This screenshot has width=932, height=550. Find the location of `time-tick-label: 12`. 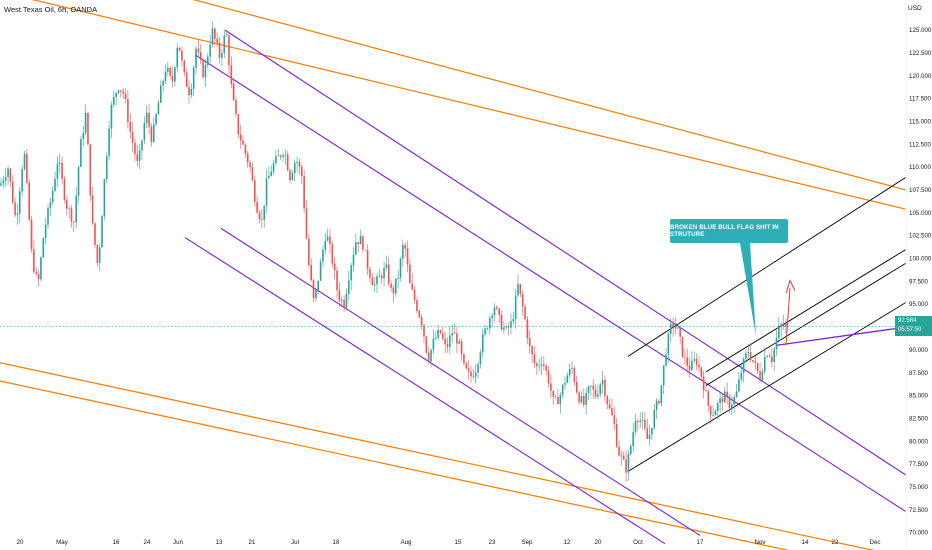

time-tick-label: 12 is located at coordinates (567, 542).